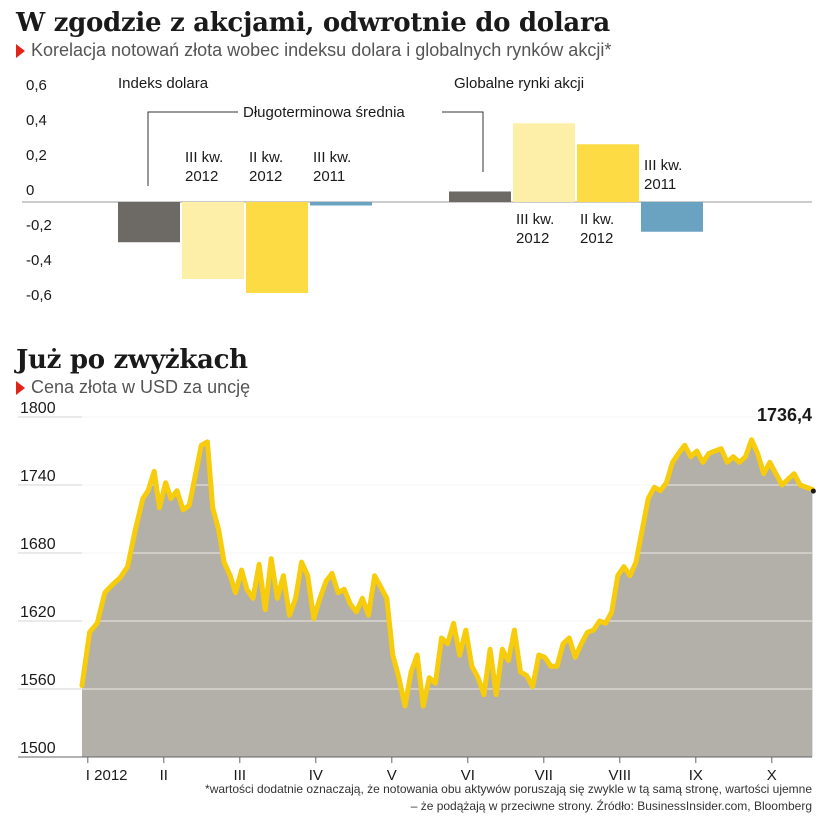 The width and height of the screenshot is (830, 838). What do you see at coordinates (164, 775) in the screenshot?
I see `x-tick-label: II` at bounding box center [164, 775].